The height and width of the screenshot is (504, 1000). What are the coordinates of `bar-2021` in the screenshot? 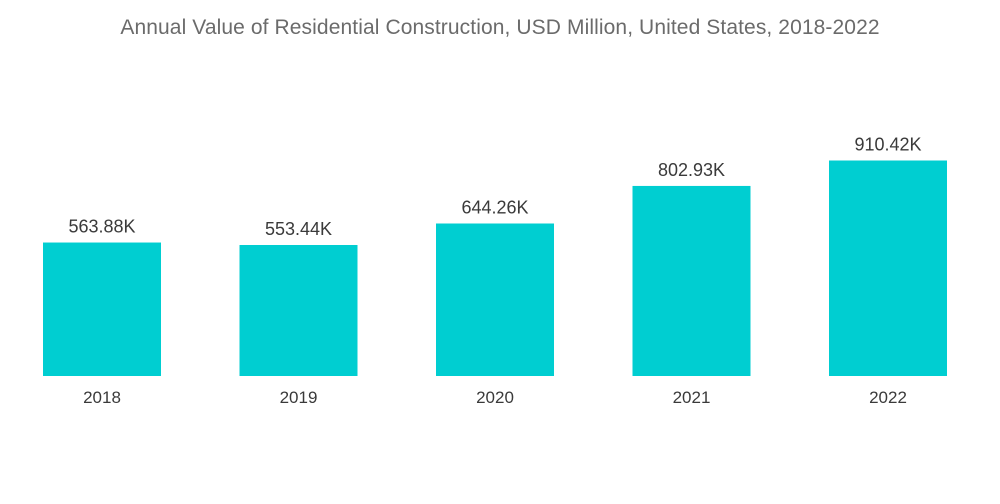 It's located at (691, 280).